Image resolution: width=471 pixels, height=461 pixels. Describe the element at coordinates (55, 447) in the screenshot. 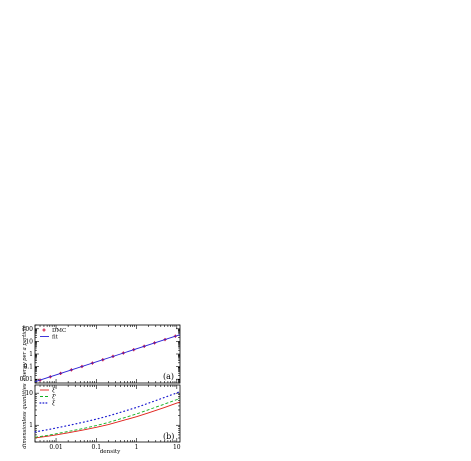

I see `x-tick-label: 0.01` at that location.